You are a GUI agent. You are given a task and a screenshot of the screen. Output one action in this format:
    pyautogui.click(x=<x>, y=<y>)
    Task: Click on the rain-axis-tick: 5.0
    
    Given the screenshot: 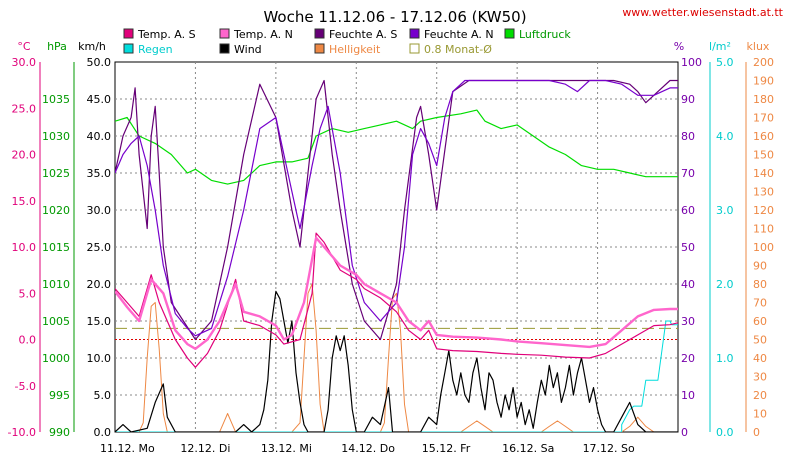 What is the action you would take?
    pyautogui.click(x=725, y=62)
    